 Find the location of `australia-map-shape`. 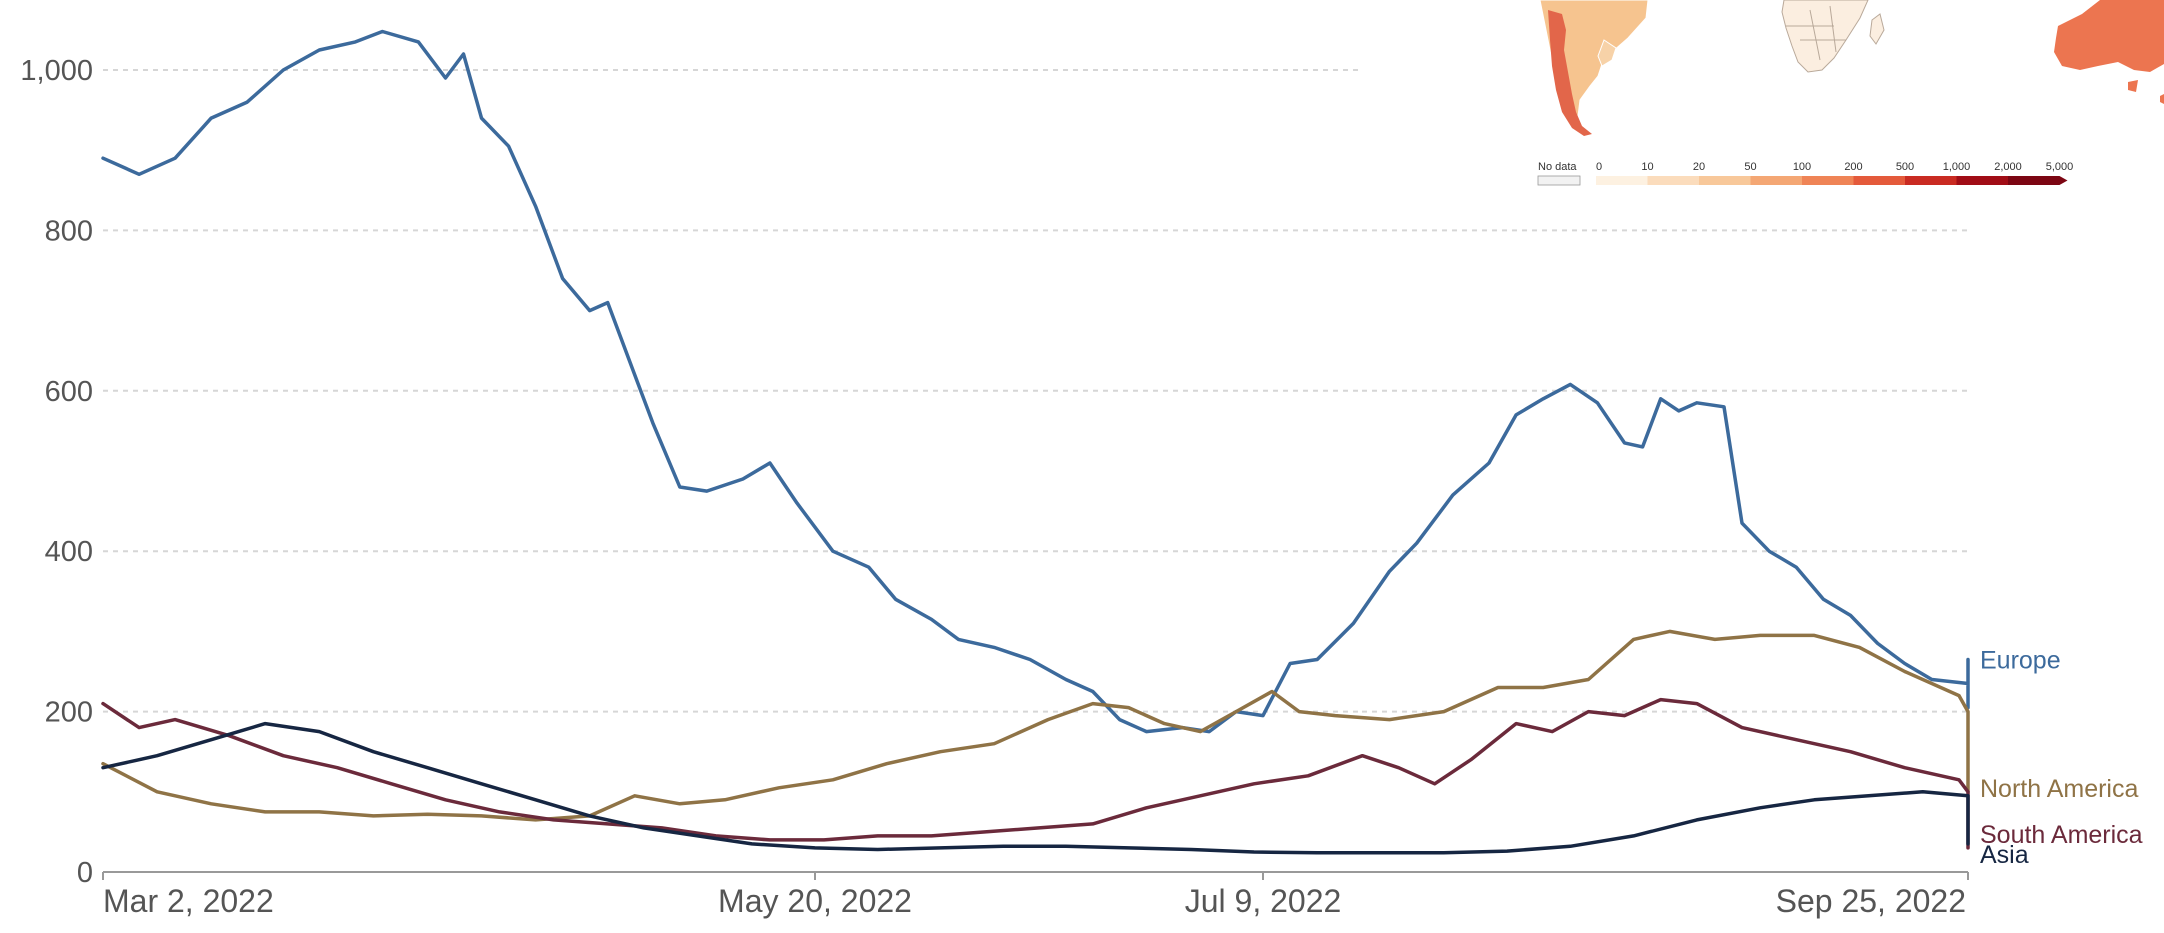

australia-map-shape is located at coordinates (2109, 52).